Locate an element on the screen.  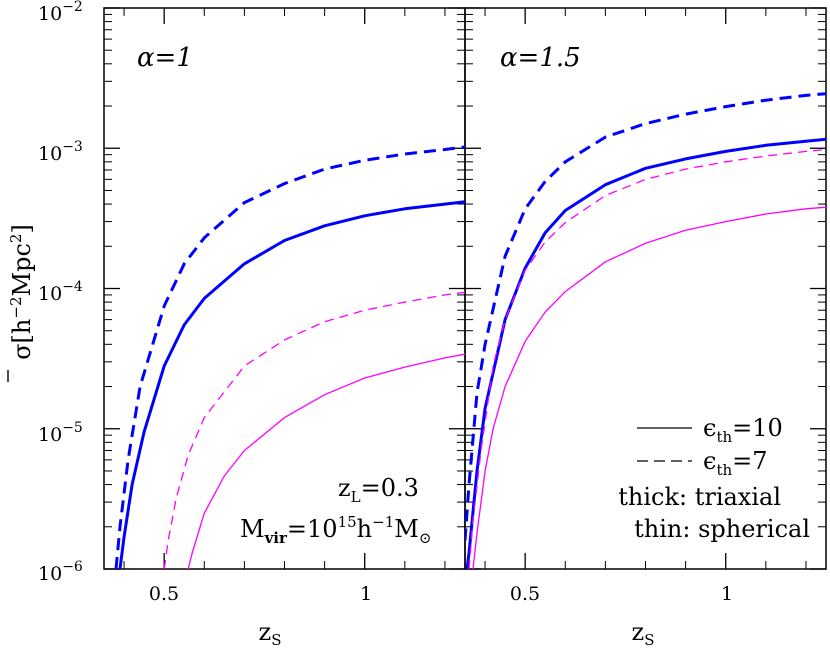
y-tick-label: 10⁻⁵ is located at coordinates (60, 433).